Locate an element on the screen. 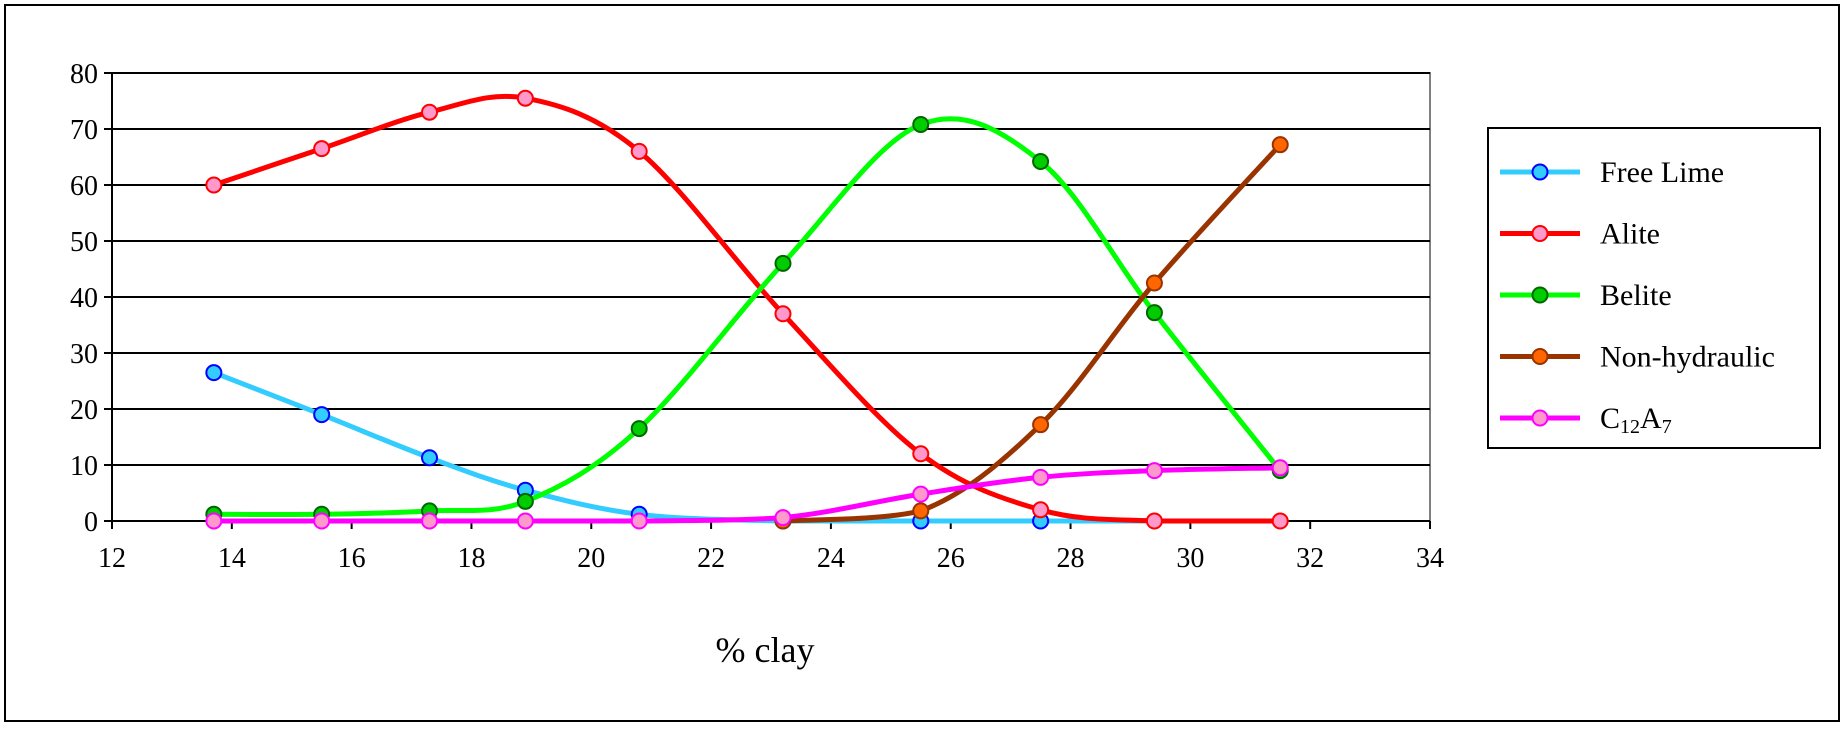  legend-label: Alite is located at coordinates (1630, 234).